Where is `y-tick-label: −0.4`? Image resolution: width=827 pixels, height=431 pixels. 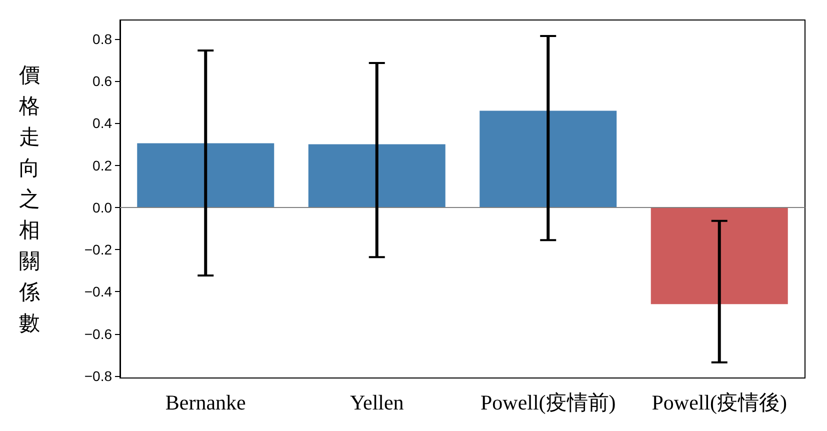 y-tick-label: −0.4 is located at coordinates (98, 292).